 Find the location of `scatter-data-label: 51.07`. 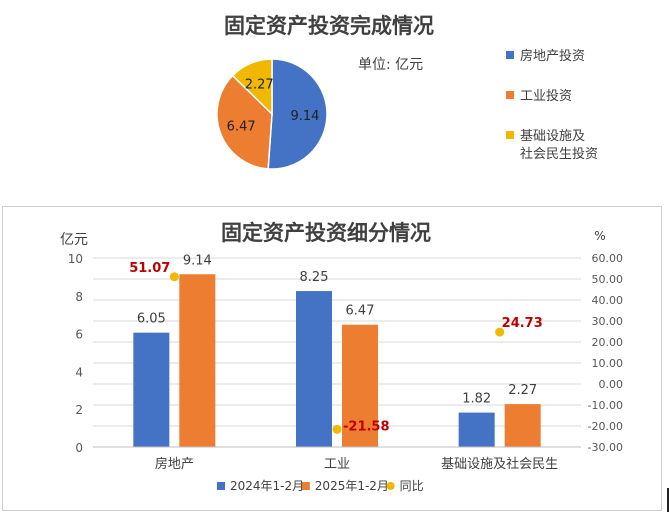

scatter-data-label: 51.07 is located at coordinates (149, 268).